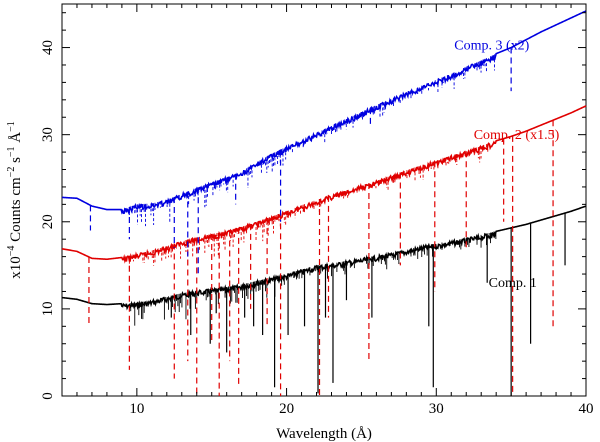 The image size is (600, 442). Describe the element at coordinates (48, 221) in the screenshot. I see `y-tick-label: 20` at that location.